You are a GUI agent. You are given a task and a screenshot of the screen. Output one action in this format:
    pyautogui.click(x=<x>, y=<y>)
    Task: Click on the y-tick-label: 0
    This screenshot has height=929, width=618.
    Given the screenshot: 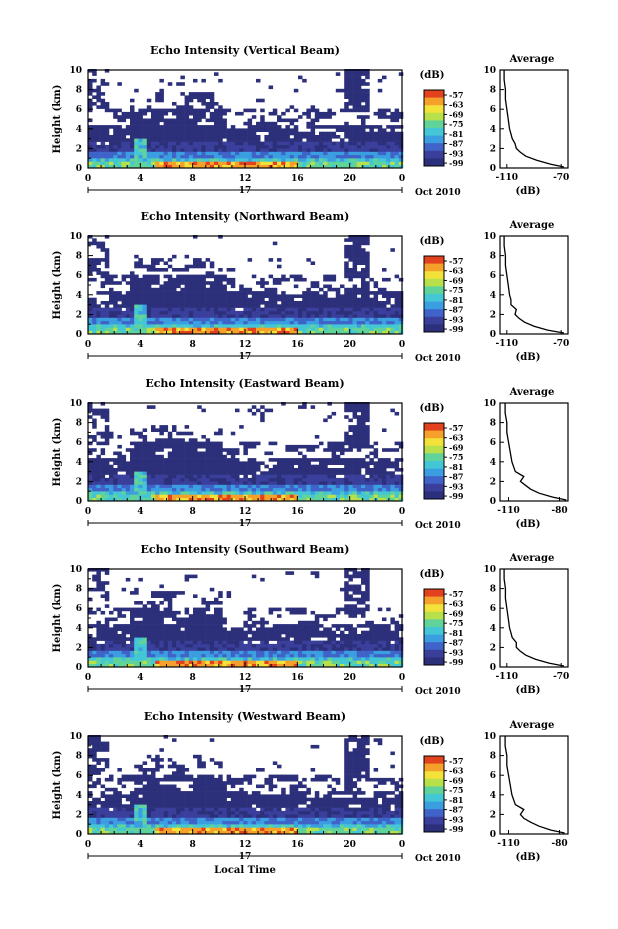 What is the action you would take?
    pyautogui.click(x=79, y=335)
    